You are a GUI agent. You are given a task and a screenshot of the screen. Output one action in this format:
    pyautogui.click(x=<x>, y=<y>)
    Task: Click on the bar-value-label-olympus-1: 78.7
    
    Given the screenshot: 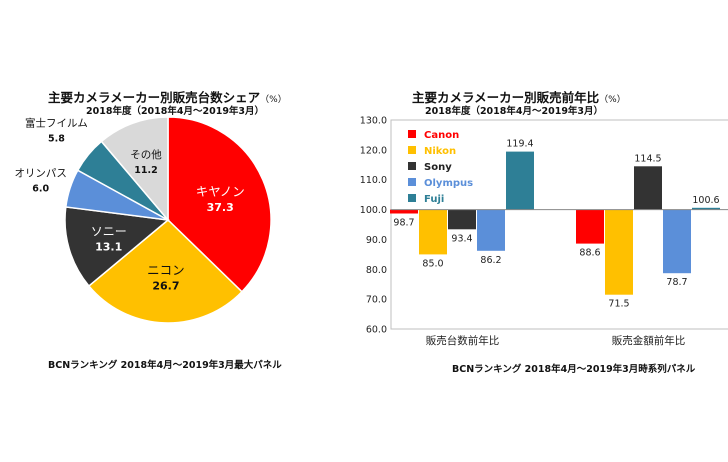 What is the action you would take?
    pyautogui.click(x=676, y=282)
    